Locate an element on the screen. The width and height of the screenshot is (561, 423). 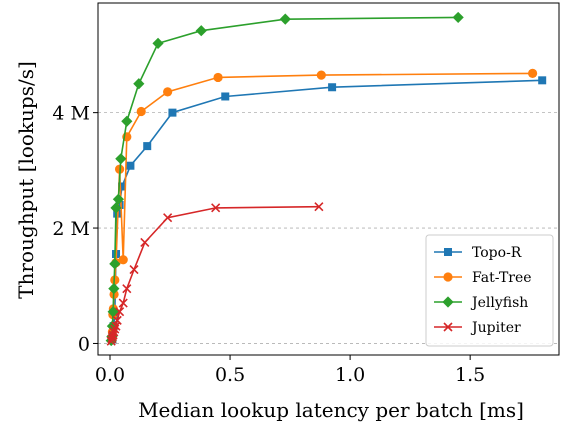
y-tick-label: 0 is located at coordinates (84, 344).